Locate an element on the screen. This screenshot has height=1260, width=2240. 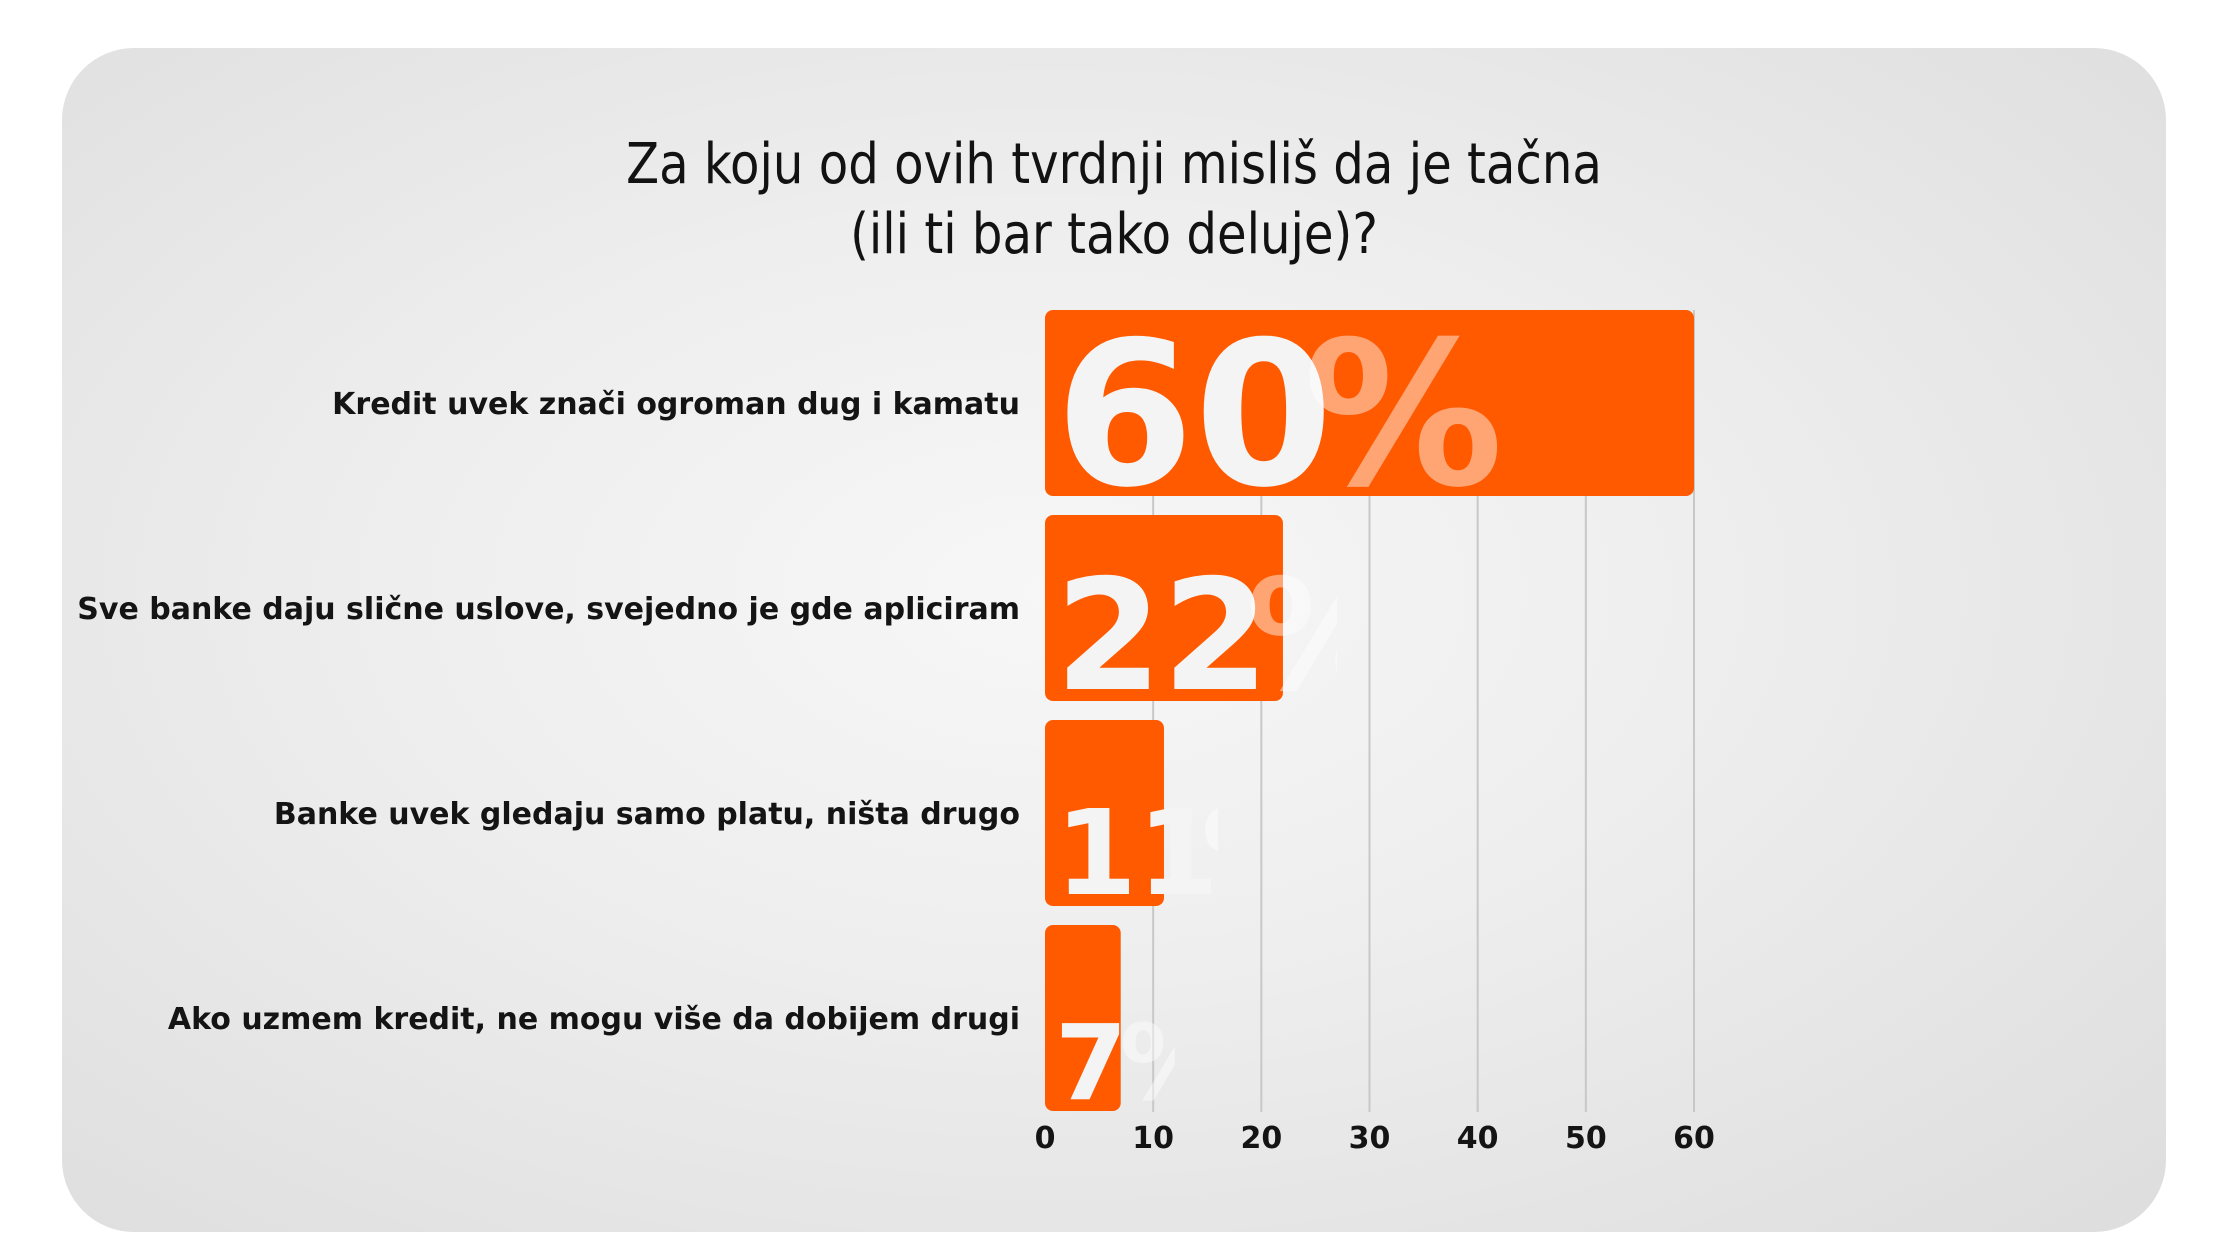
x-axis-ticks: 0 10 20 30 40 50 60 is located at coordinates (1375, 1138).